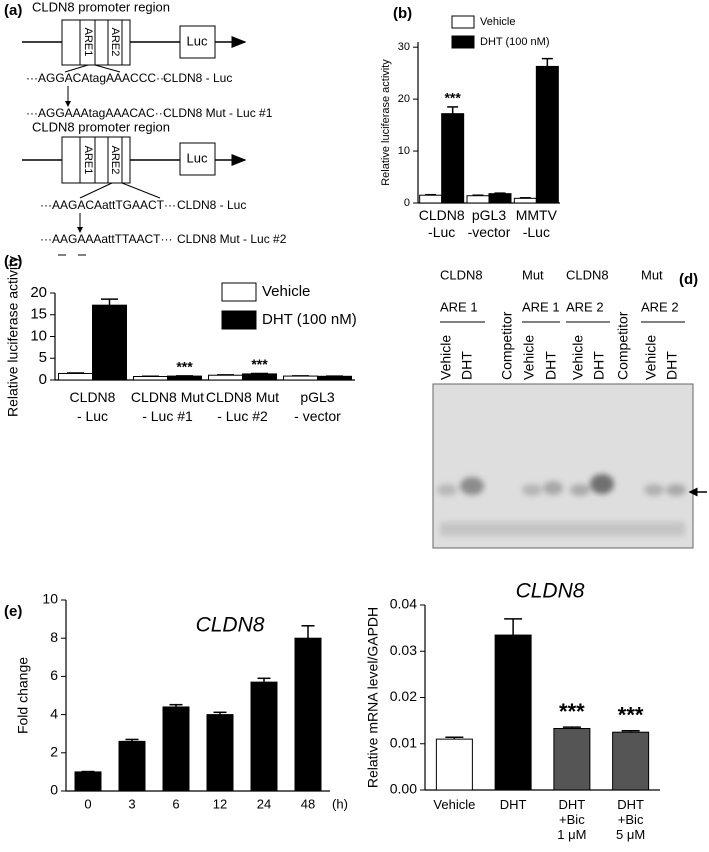 This screenshot has height=852, width=709. Describe the element at coordinates (230, 625) in the screenshot. I see `chart-title: CLDN8` at that location.